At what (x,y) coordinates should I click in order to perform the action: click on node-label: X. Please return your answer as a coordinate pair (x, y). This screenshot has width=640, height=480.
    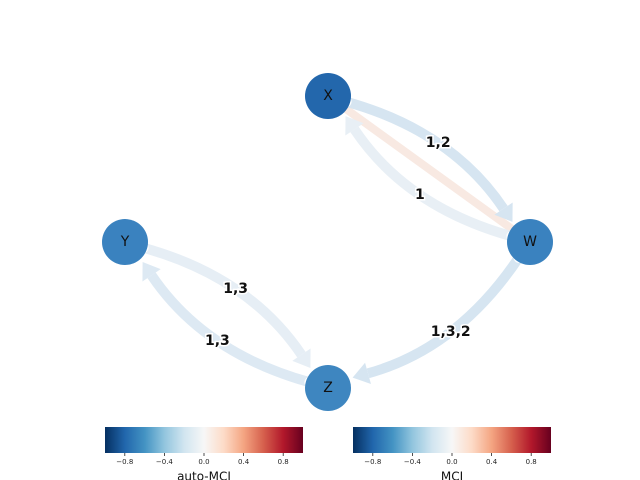
    Looking at the image, I should click on (328, 96).